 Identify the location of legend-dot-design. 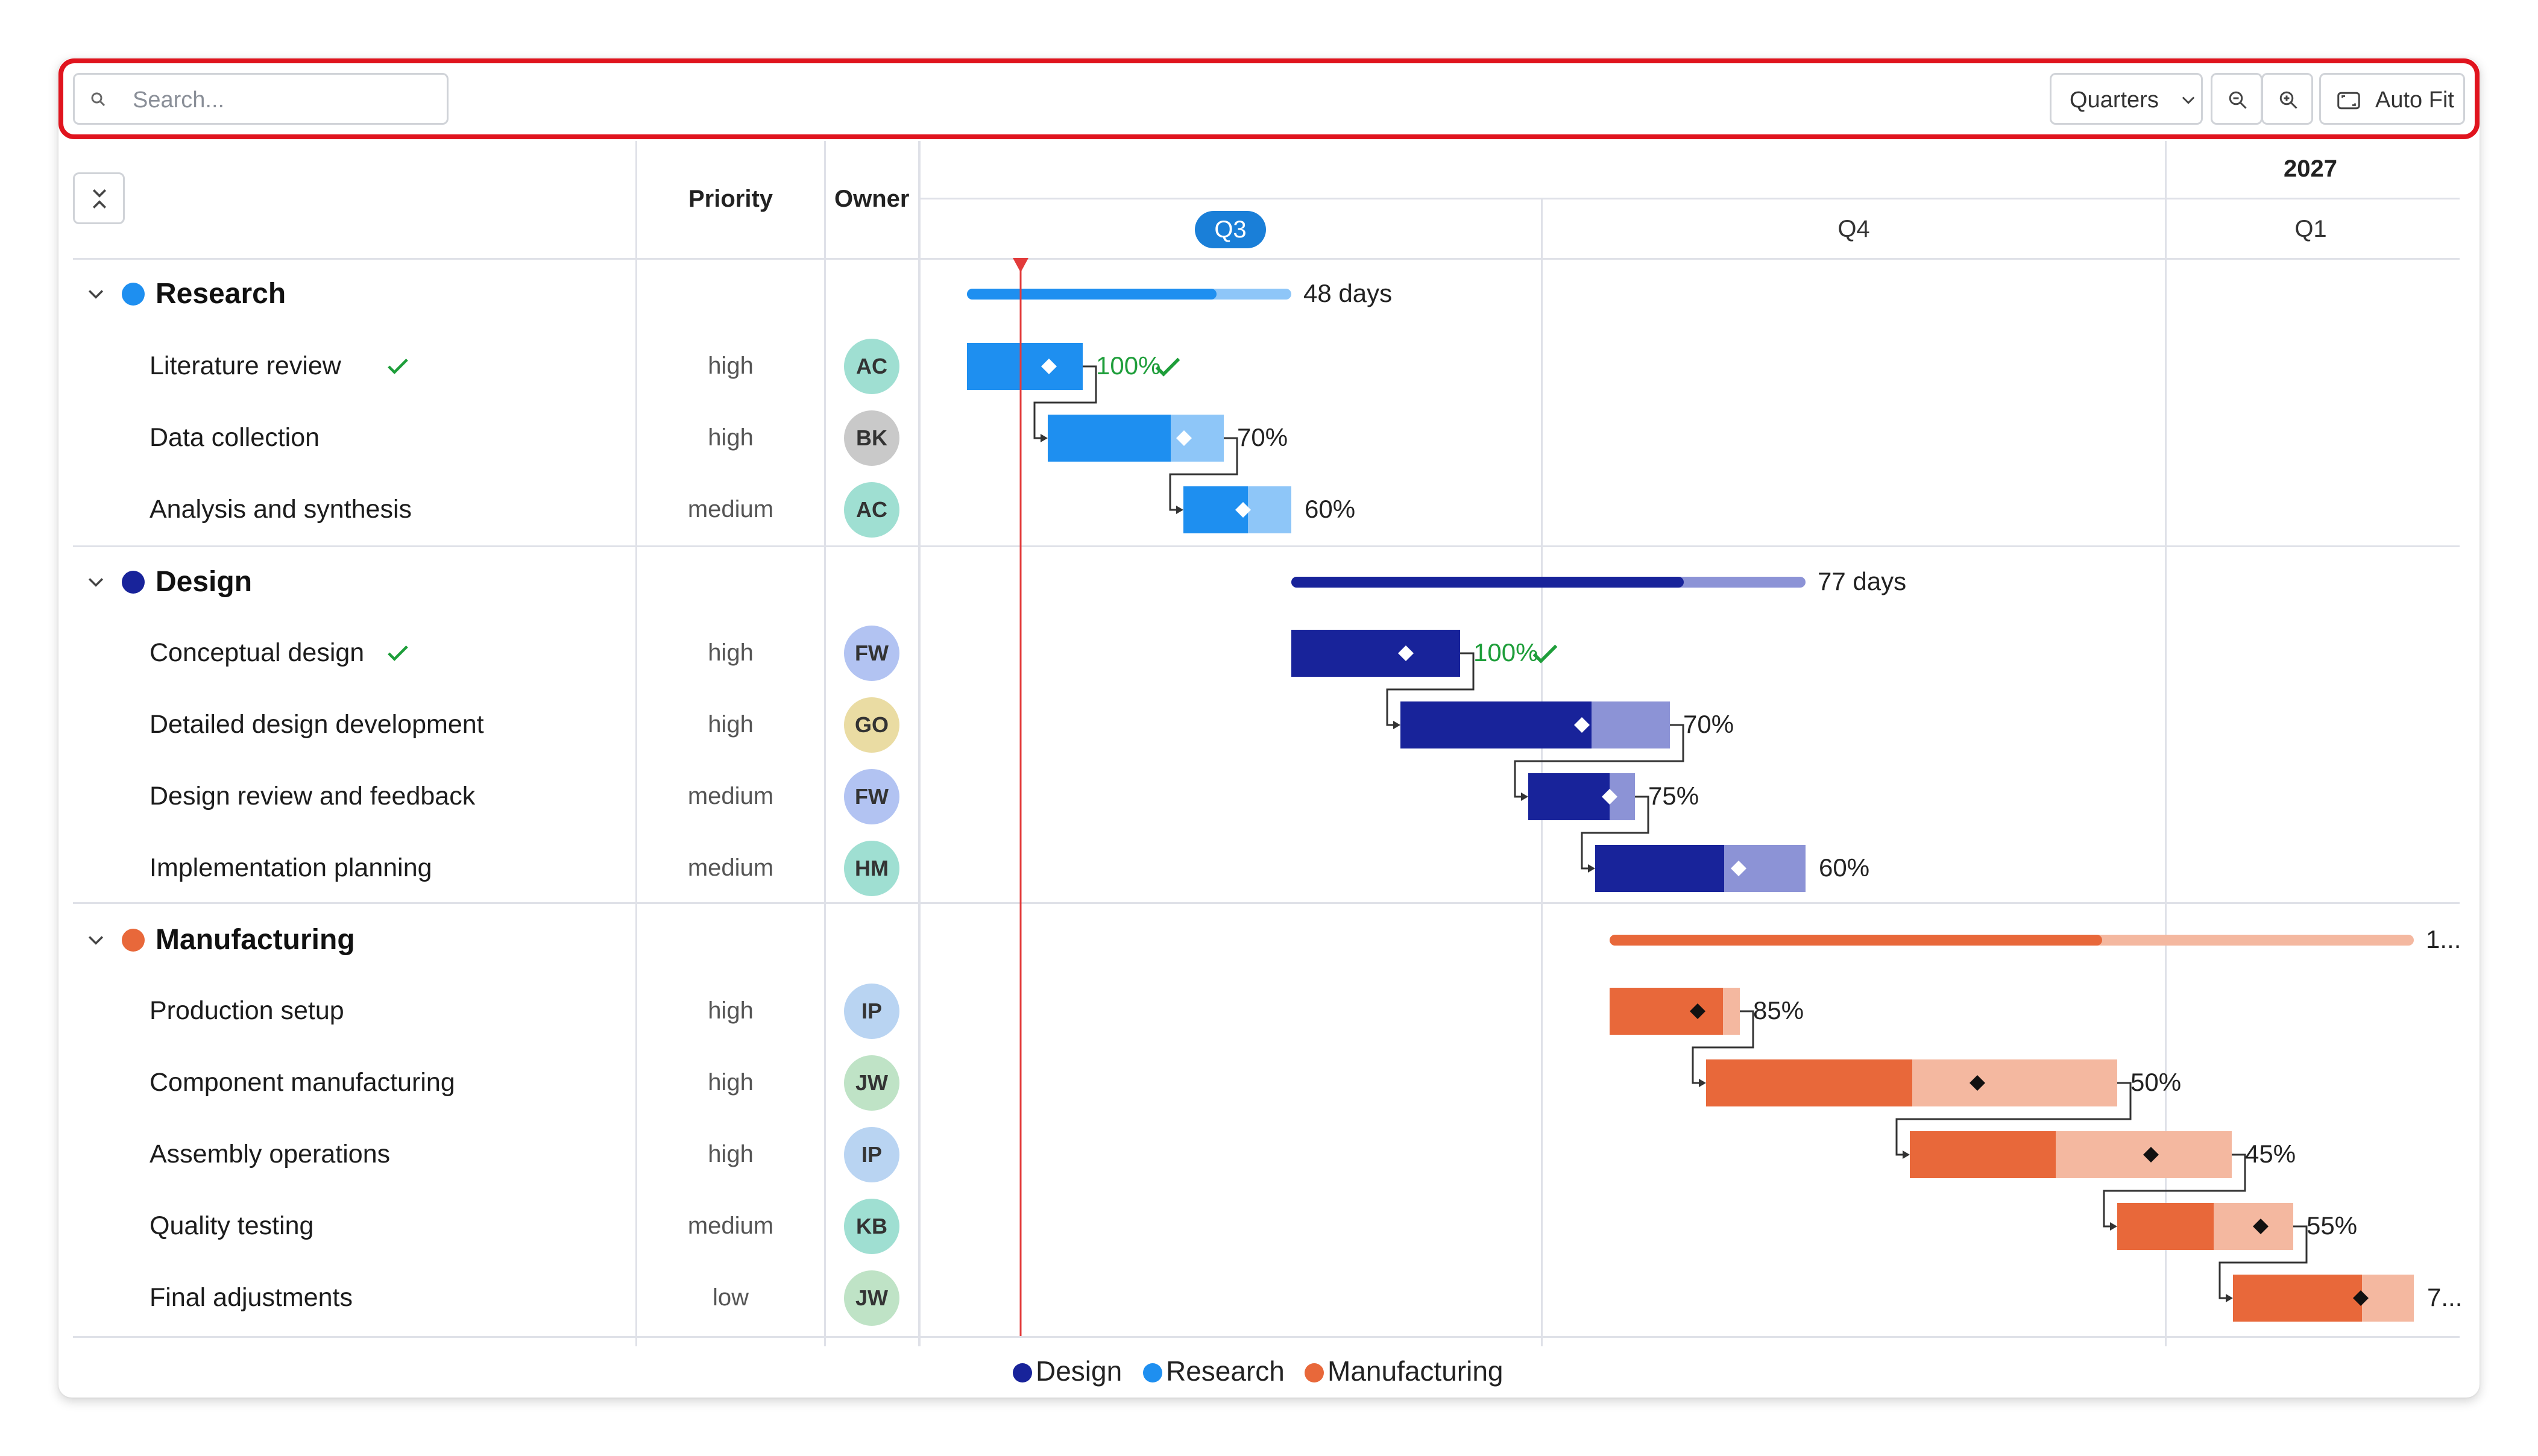
(1023, 1373).